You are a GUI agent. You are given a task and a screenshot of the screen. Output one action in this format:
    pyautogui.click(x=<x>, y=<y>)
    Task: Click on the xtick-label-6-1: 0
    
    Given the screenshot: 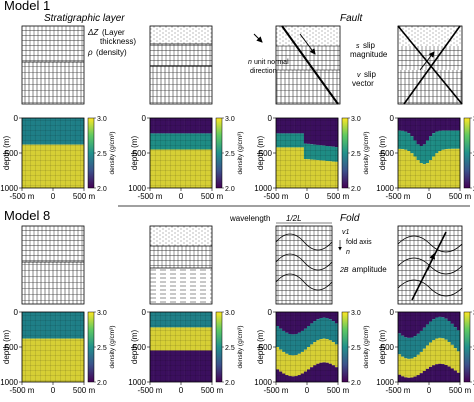 What is the action you would take?
    pyautogui.click(x=181, y=390)
    